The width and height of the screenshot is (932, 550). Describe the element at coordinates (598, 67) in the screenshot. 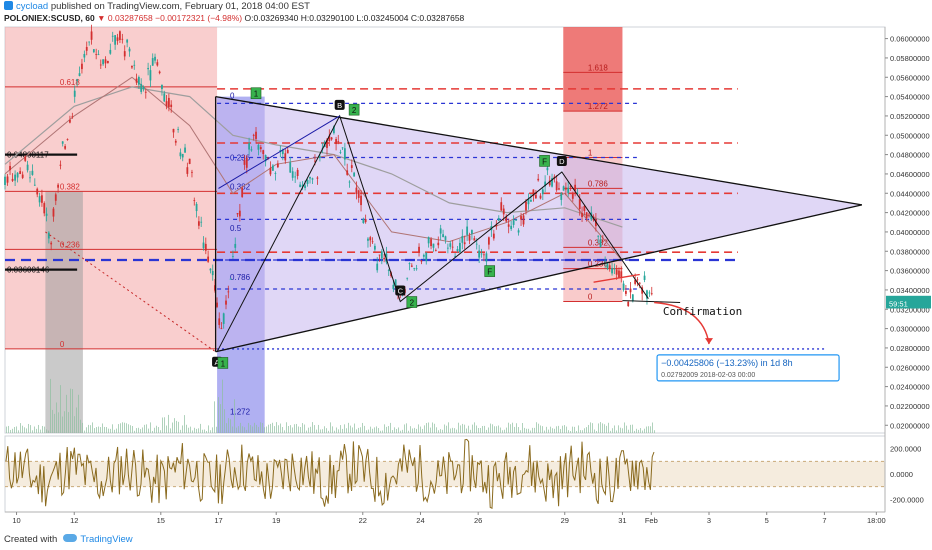

I see `right-fib-level-label: 1.618` at that location.